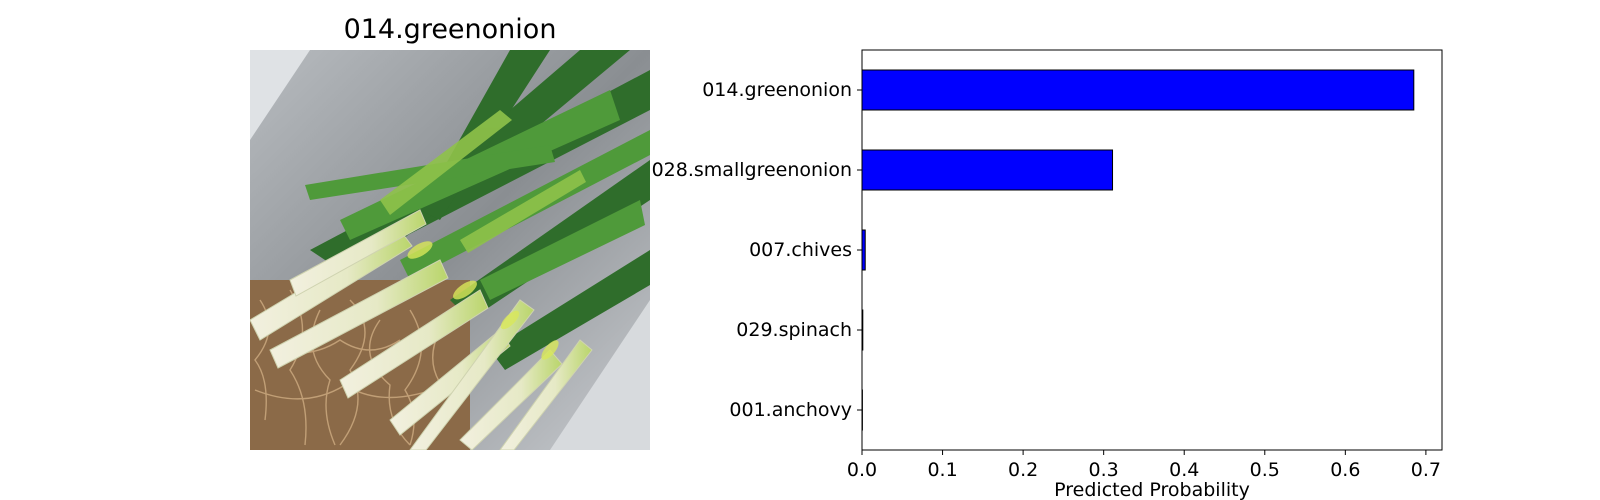 The height and width of the screenshot is (500, 1600). I want to click on x-tick-label: 0.7, so click(1426, 470).